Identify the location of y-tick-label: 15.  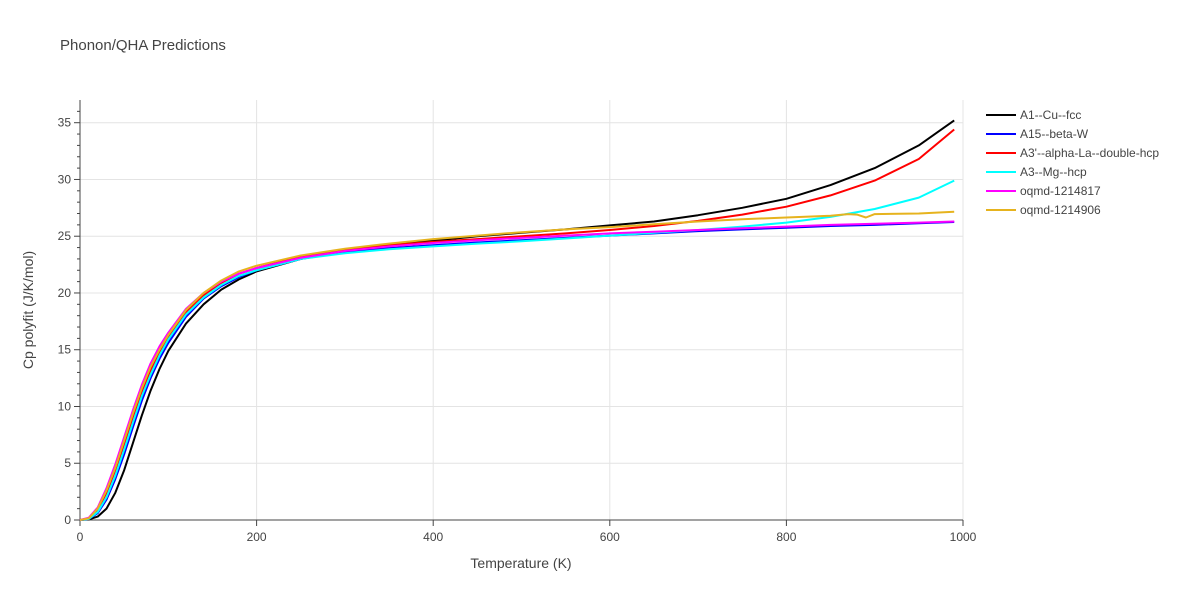
(65, 350).